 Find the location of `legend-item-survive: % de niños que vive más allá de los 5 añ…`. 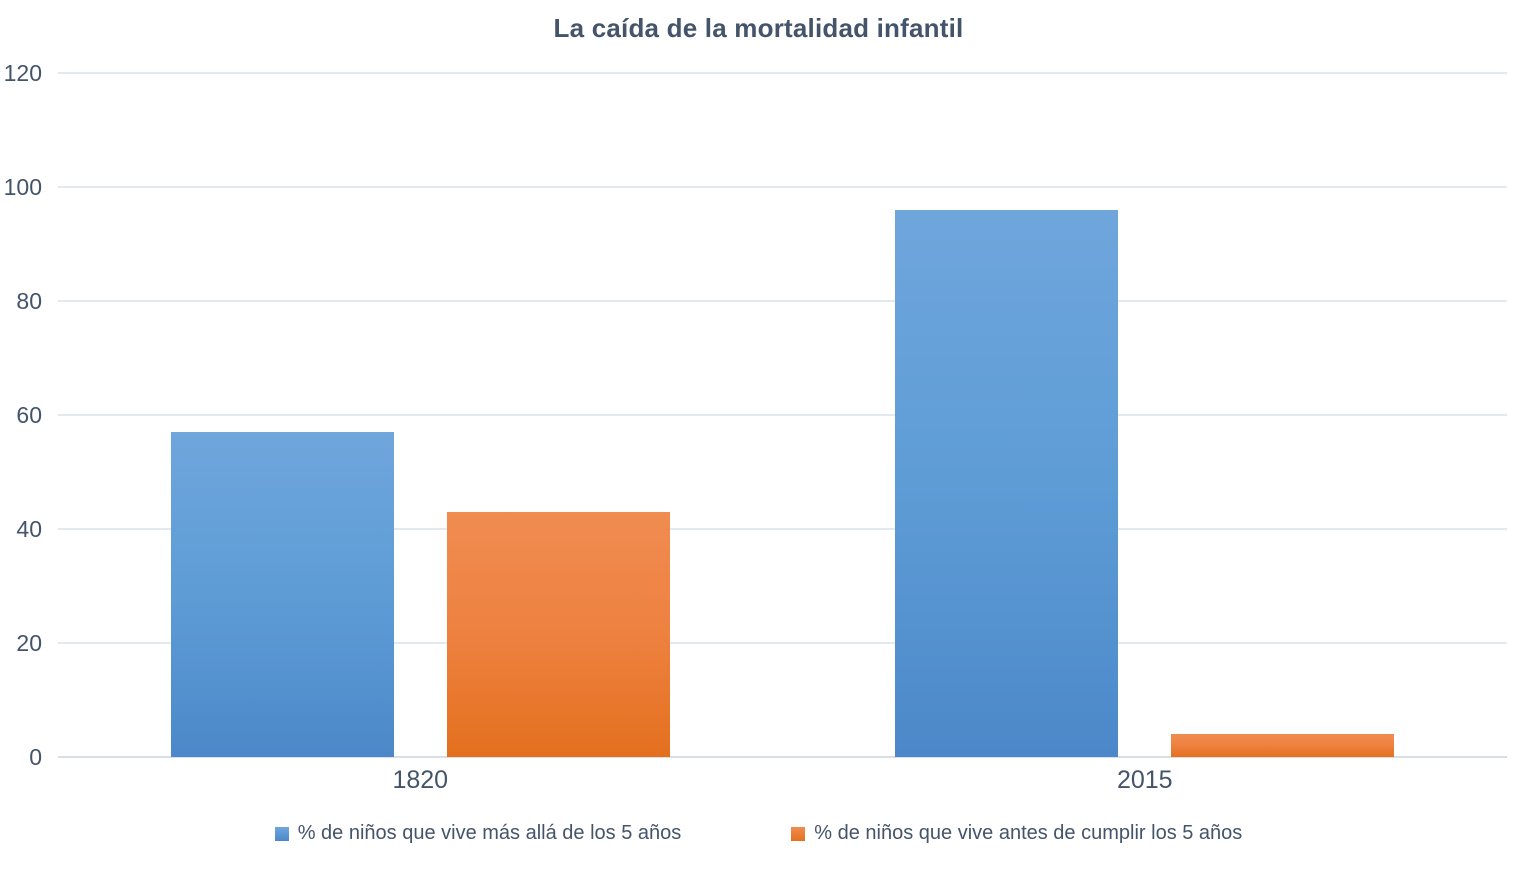

legend-item-survive: % de niños que vive más allá de los 5 añ… is located at coordinates (478, 833).